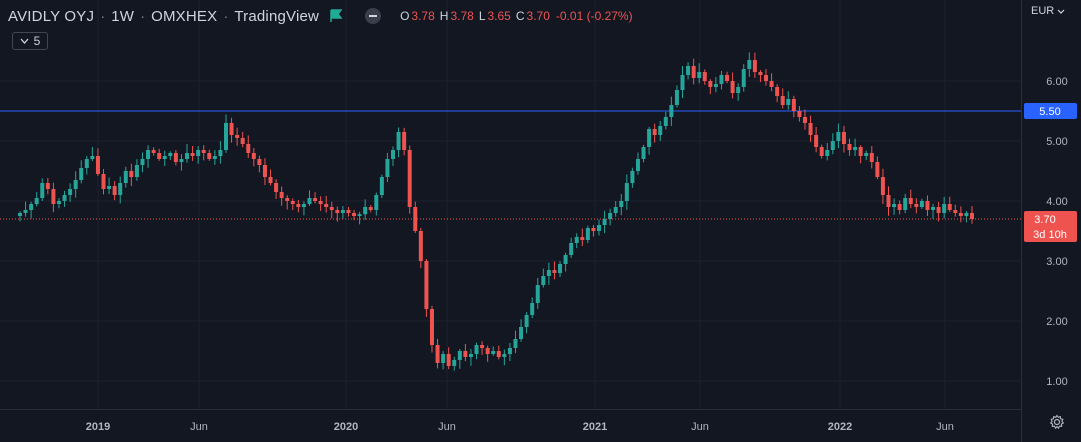 This screenshot has height=442, width=1081. I want to click on bar-countdown-label: 3d 10h, so click(1050, 235).